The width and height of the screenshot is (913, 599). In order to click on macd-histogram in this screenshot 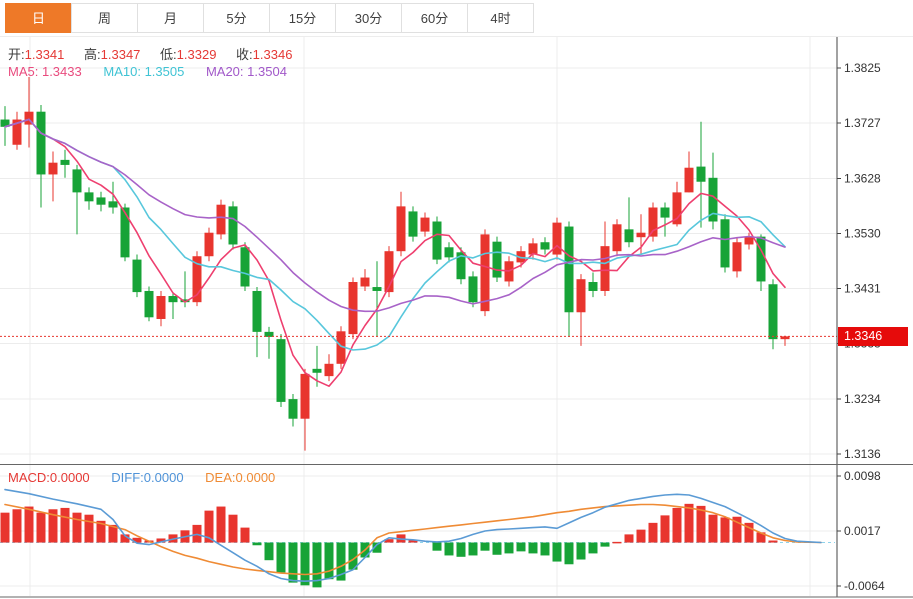, I will do `click(389, 545)`.